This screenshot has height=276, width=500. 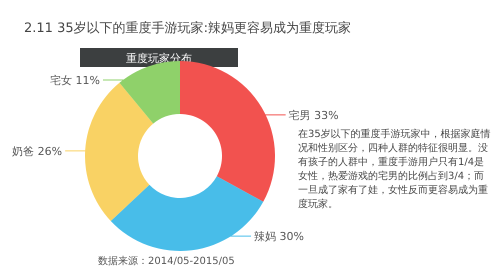 I want to click on title: 2.11 35岁以下的重度手游玩家:辣妈更容易成为重度玩家, so click(x=187, y=28).